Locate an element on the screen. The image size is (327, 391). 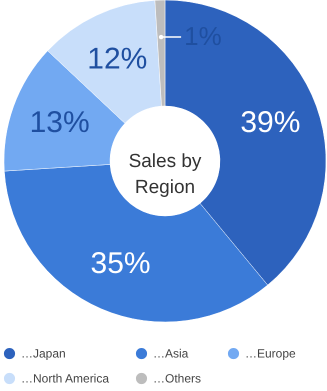
data-label: 35% is located at coordinates (120, 263).